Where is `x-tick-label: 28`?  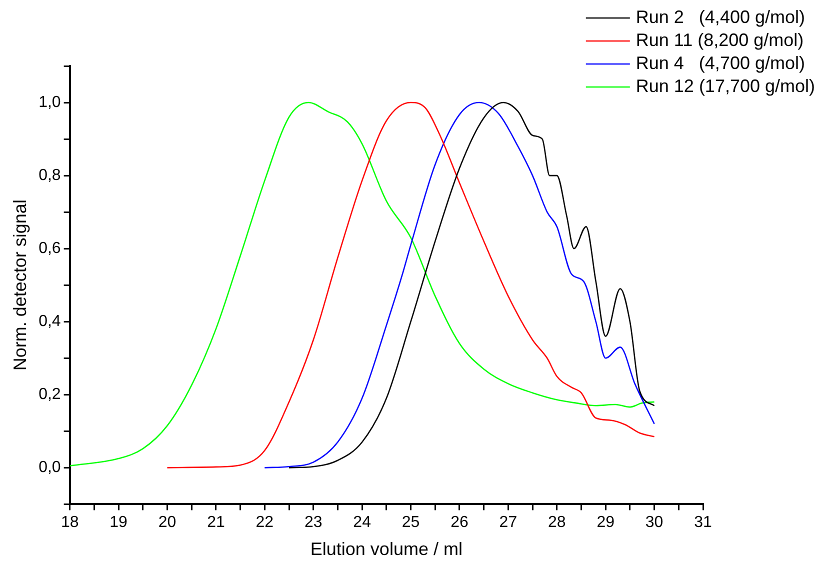
x-tick-label: 28 is located at coordinates (557, 523).